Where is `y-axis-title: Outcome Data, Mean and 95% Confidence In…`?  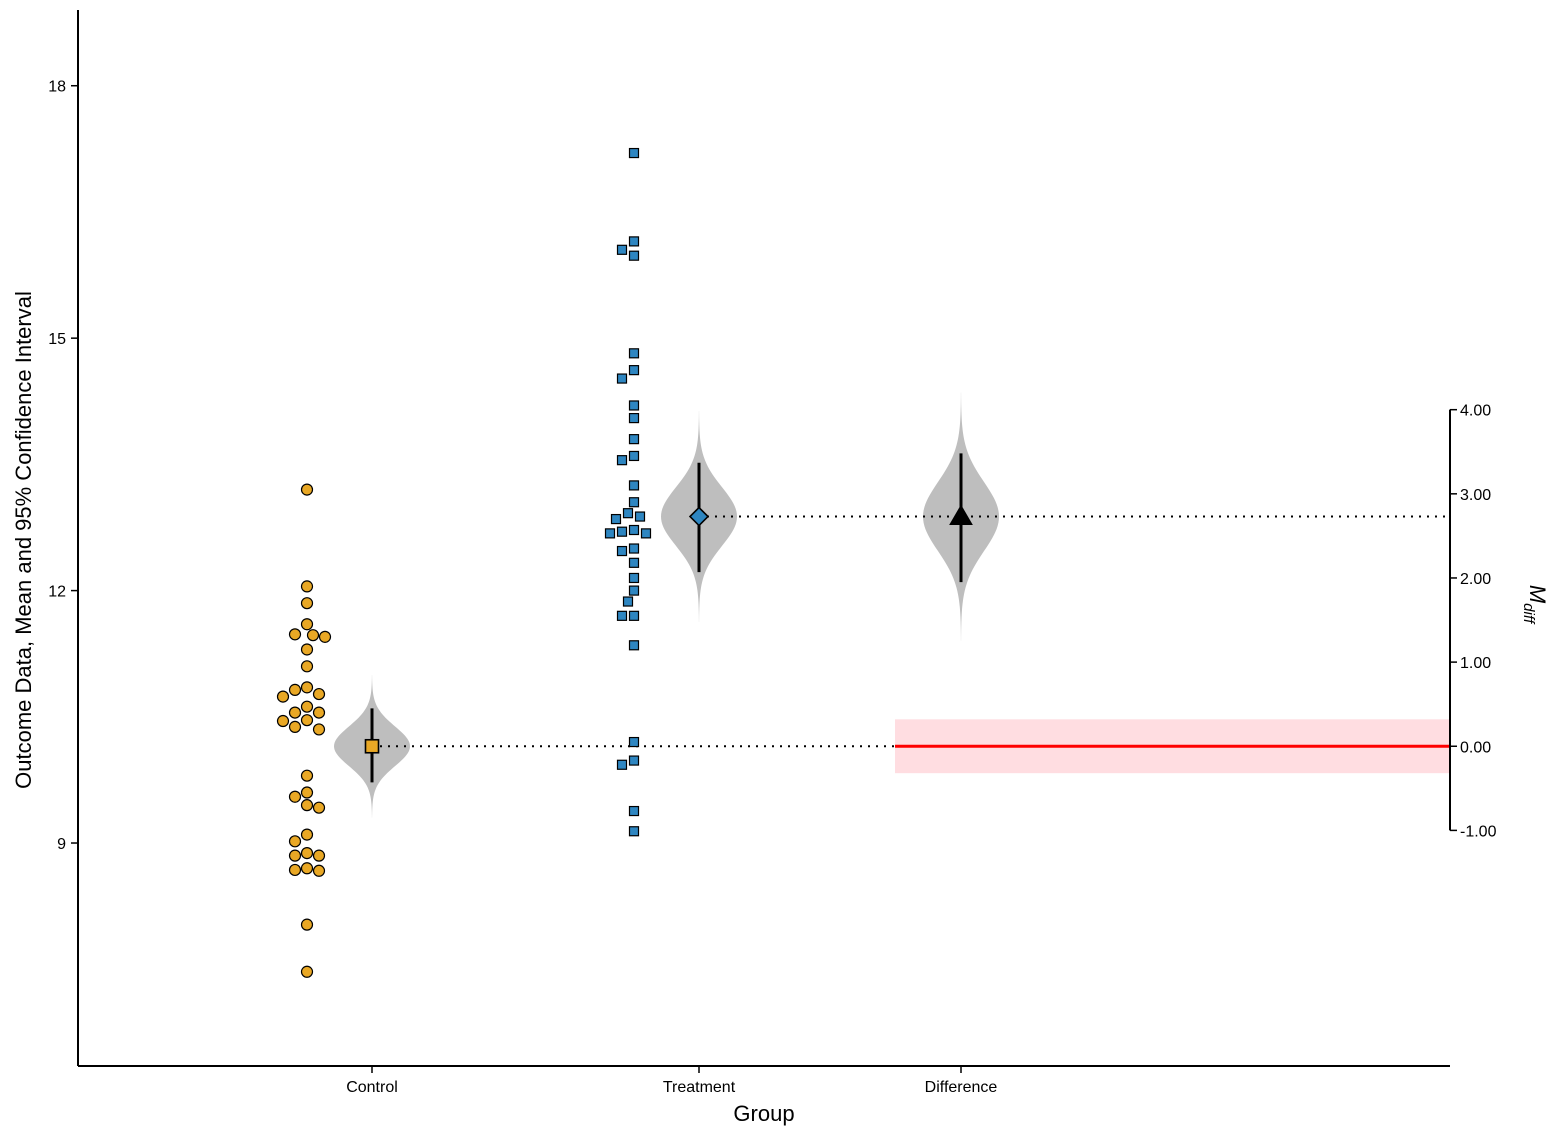 y-axis-title: Outcome Data, Mean and 95% Confidence In… is located at coordinates (23, 540).